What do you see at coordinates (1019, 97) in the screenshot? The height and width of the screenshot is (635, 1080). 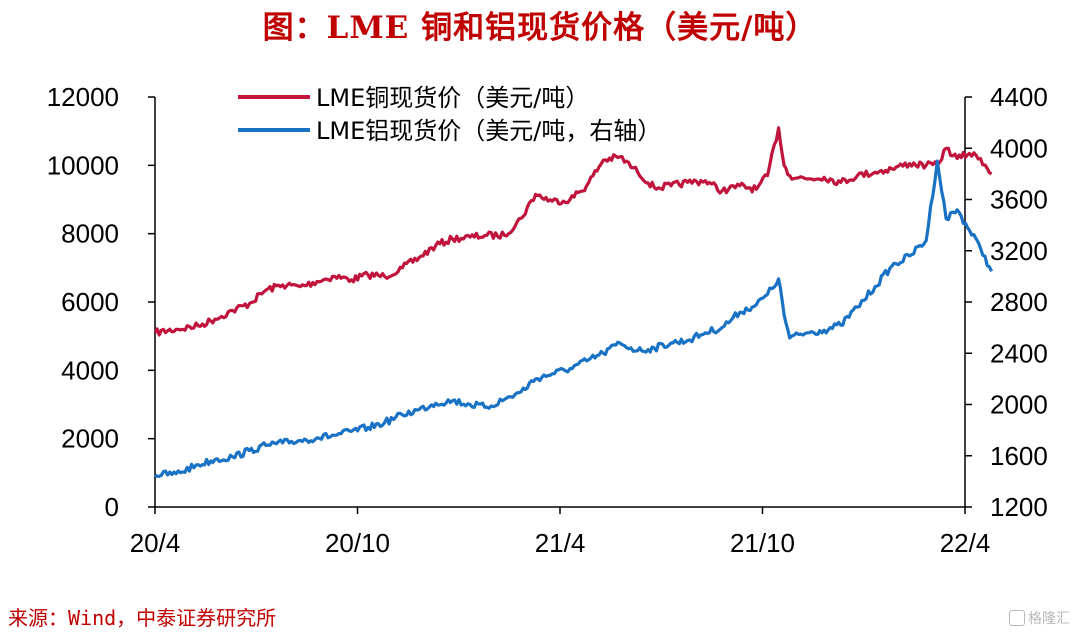 I see `y-right-tick-label: 4400` at bounding box center [1019, 97].